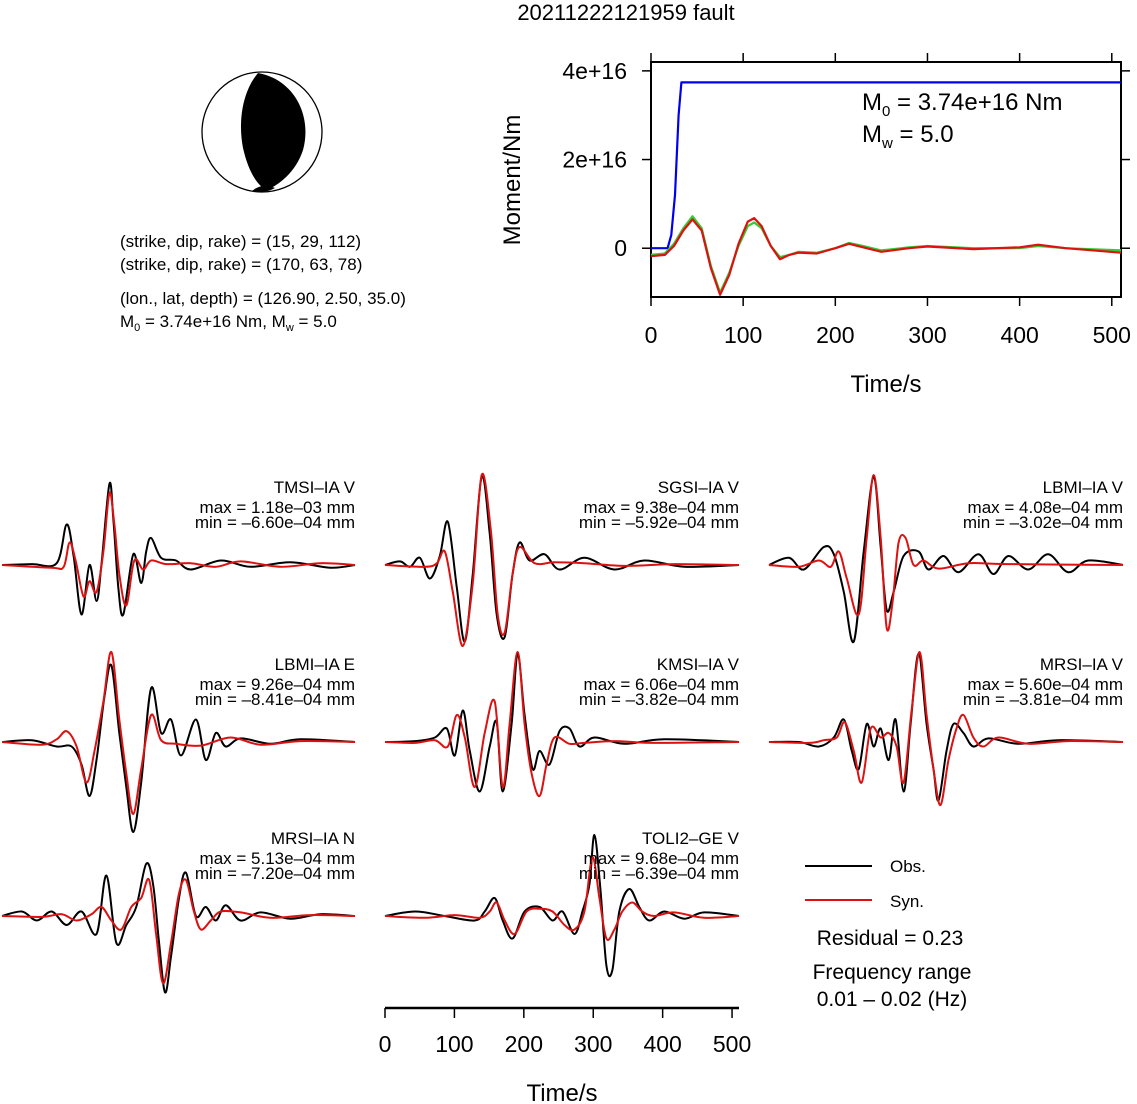 Image resolution: width=1137 pixels, height=1104 pixels. Describe the element at coordinates (659, 522) in the screenshot. I see `station-min-label: min = –5.92e–04 mm` at that location.